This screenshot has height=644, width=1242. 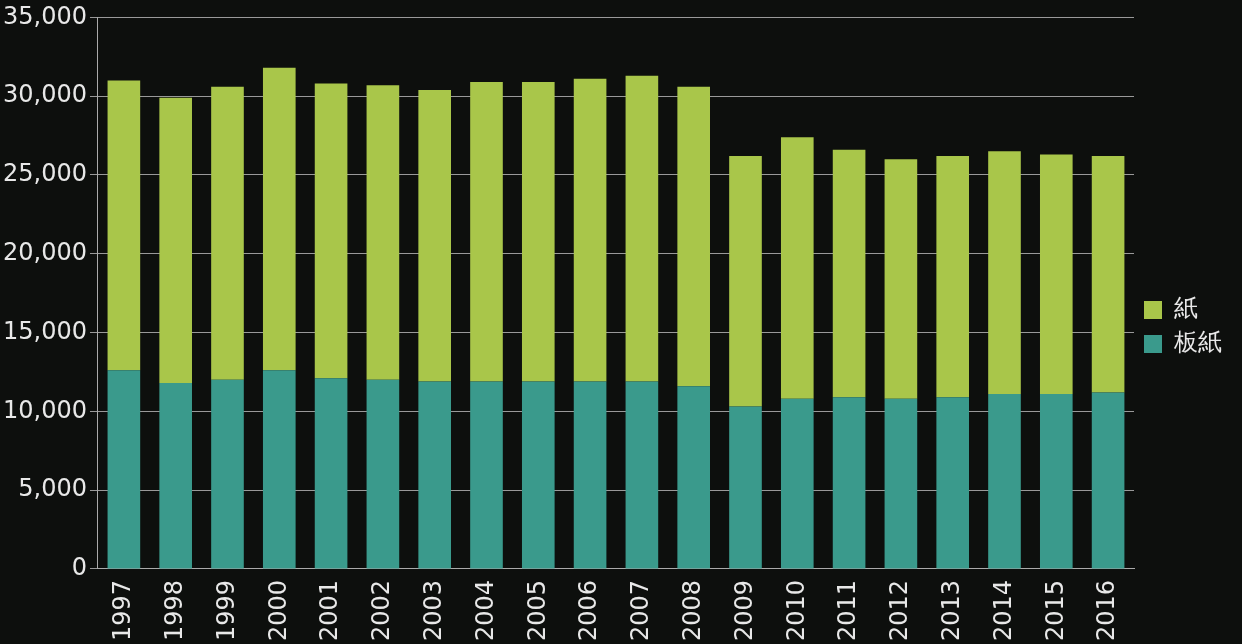 What do you see at coordinates (1106, 610) in the screenshot?
I see `x-tick-label: 2016` at bounding box center [1106, 610].